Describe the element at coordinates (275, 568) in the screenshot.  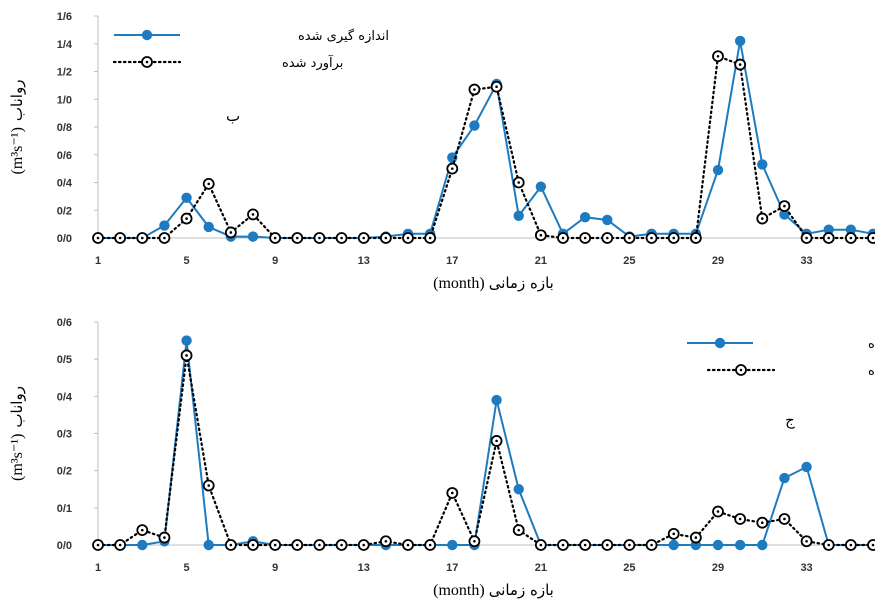
I see `x-tick-label: 9` at that location.